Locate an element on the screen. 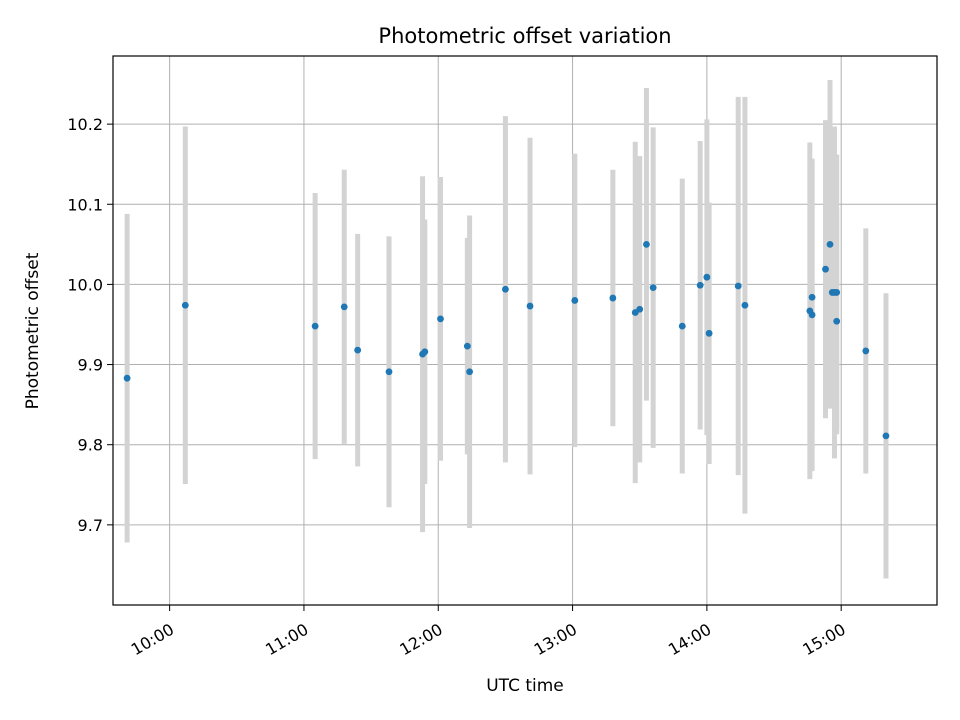 The width and height of the screenshot is (960, 720). y-tick-label: 10.1 is located at coordinates (85, 204).